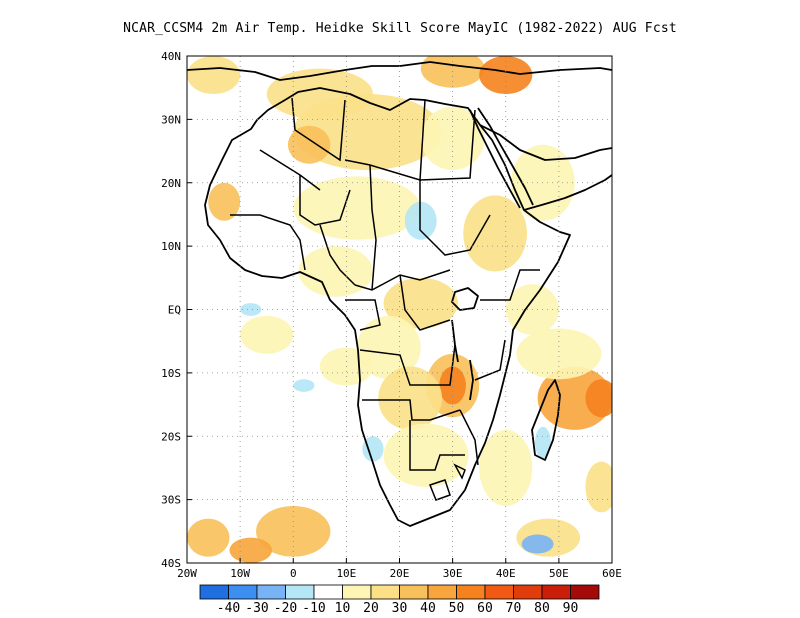 The height and width of the screenshot is (618, 800). Describe the element at coordinates (171, 563) in the screenshot. I see `lat-tick-label: 40S` at that location.